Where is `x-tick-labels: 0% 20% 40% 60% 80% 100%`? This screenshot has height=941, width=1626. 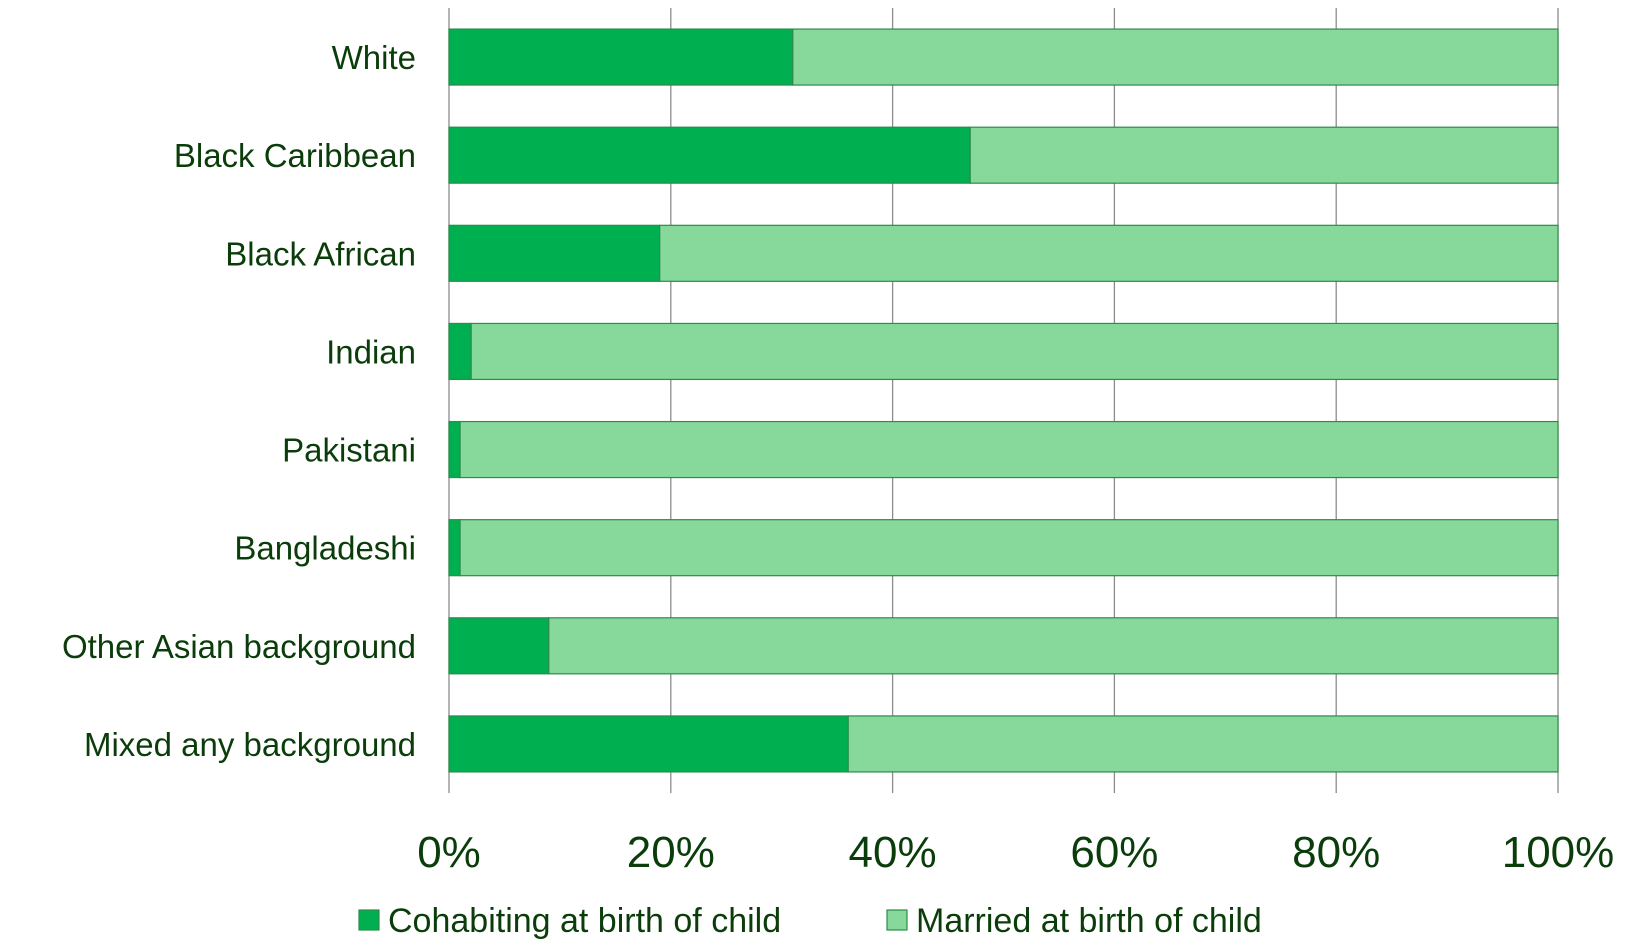
x-tick-labels: 0% 20% 40% 60% 80% 100% is located at coordinates (1015, 852).